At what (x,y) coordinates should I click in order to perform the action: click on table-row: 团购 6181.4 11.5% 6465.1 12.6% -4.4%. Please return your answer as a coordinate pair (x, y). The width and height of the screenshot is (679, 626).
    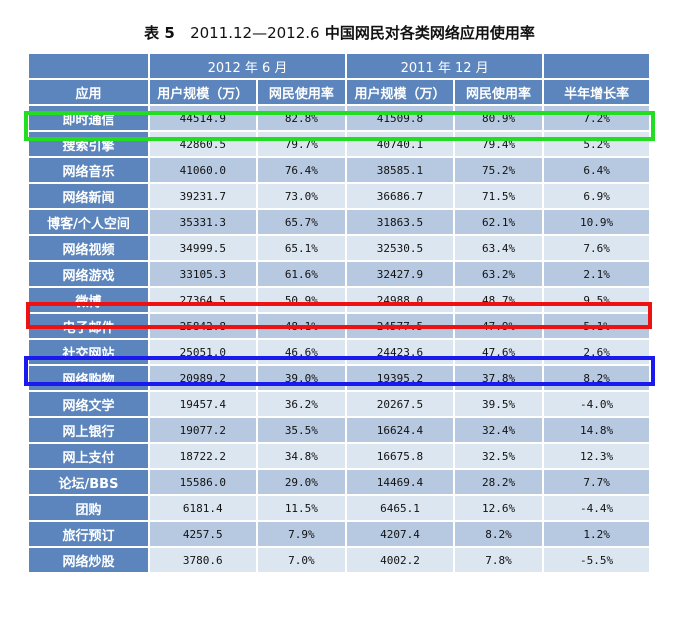
    Looking at the image, I should click on (339, 508).